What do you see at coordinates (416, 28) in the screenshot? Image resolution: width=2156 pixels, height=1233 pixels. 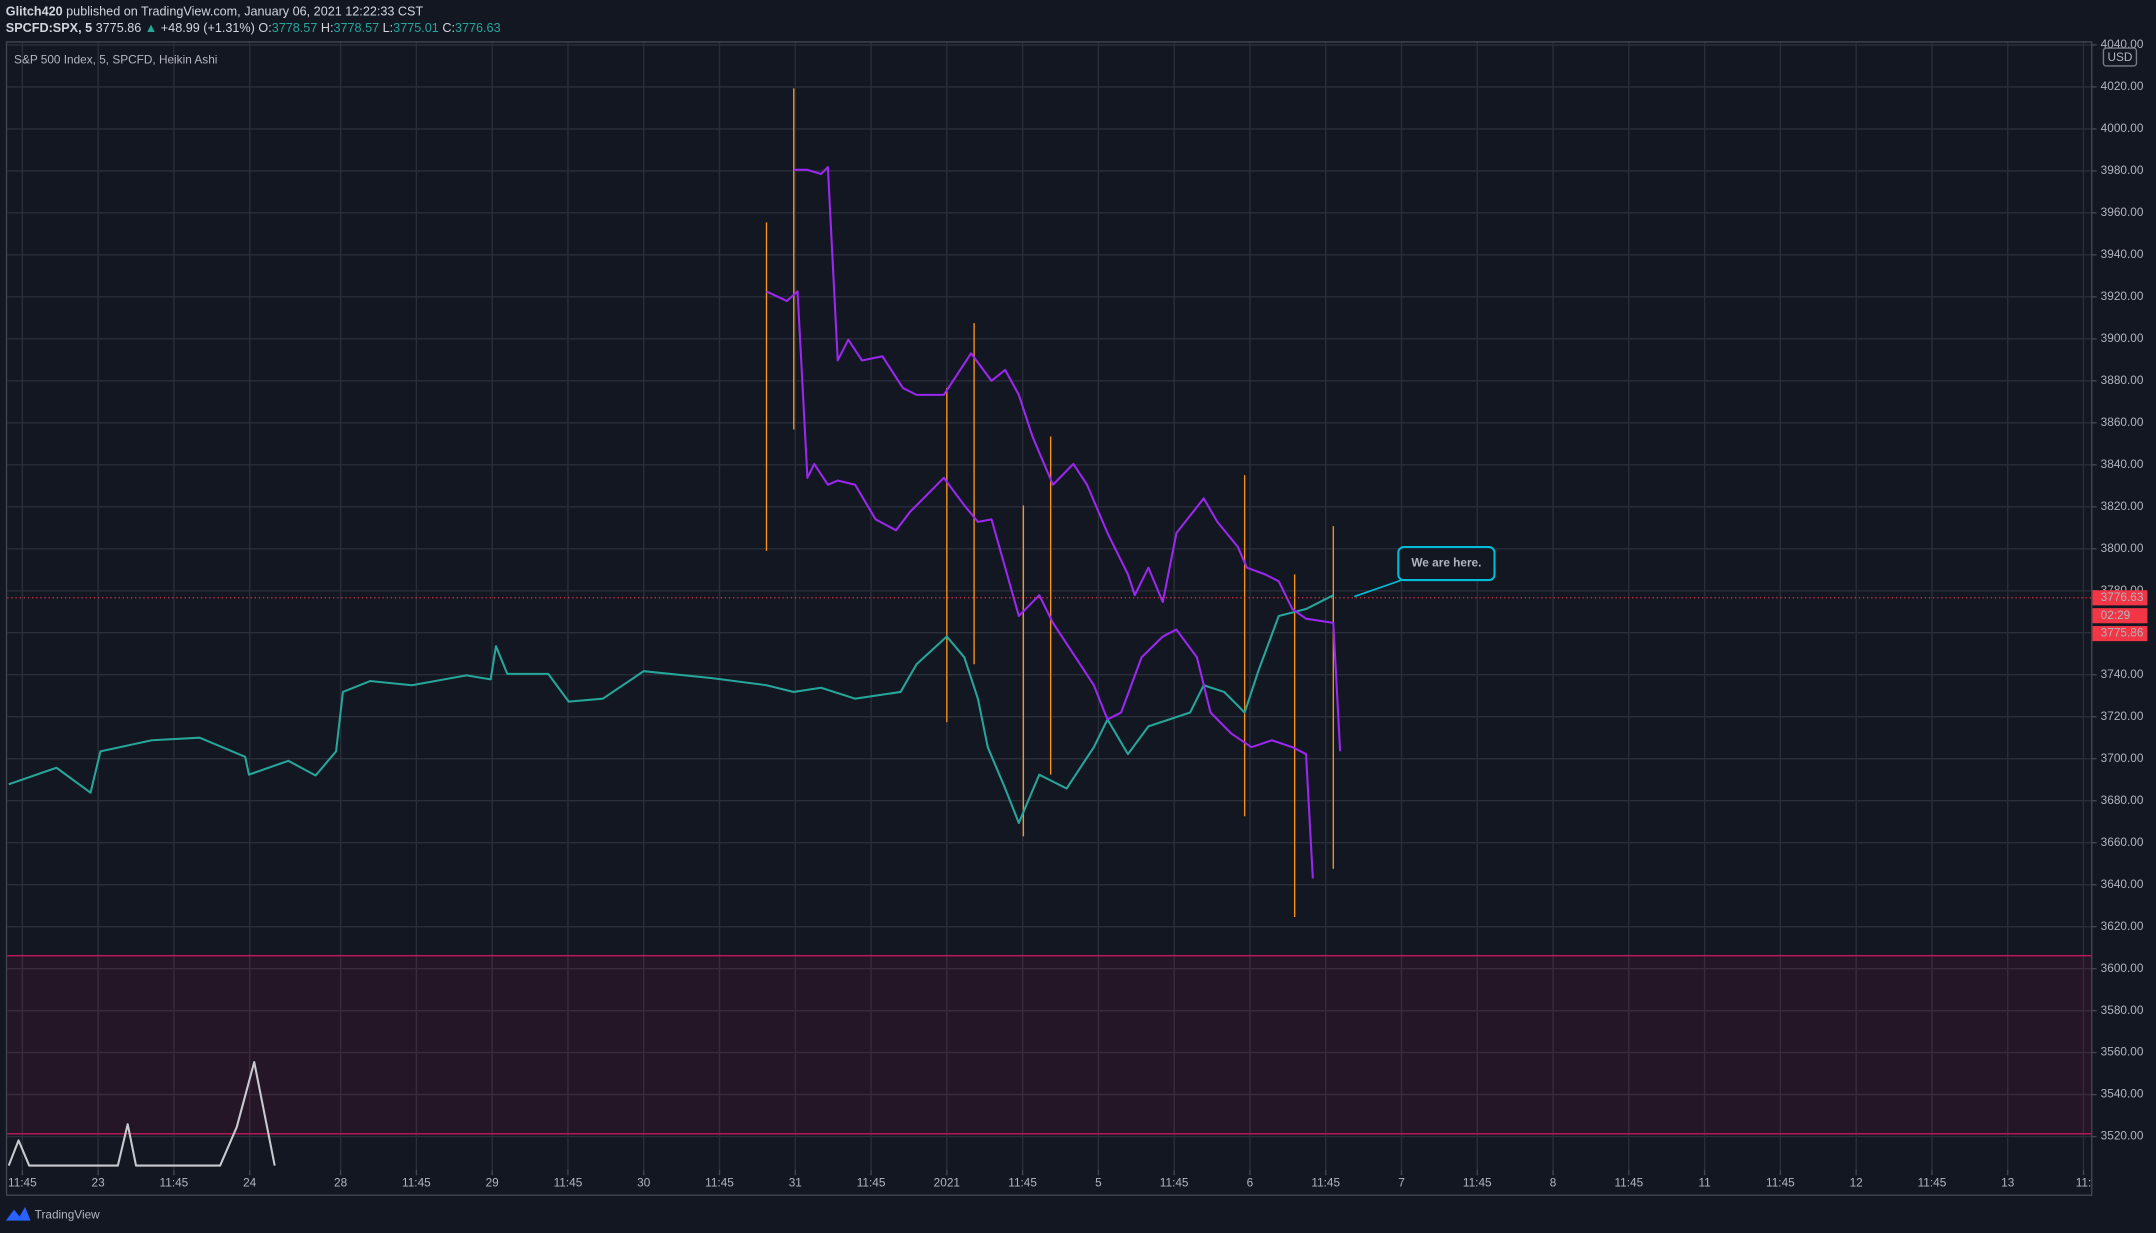 I see `low: 3775.01` at bounding box center [416, 28].